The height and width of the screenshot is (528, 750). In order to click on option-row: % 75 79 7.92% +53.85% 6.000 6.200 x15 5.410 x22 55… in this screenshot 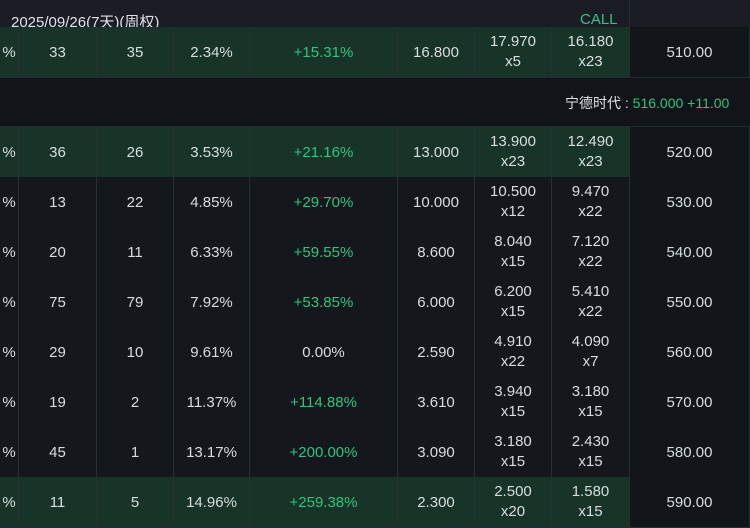, I will do `click(375, 302)`.